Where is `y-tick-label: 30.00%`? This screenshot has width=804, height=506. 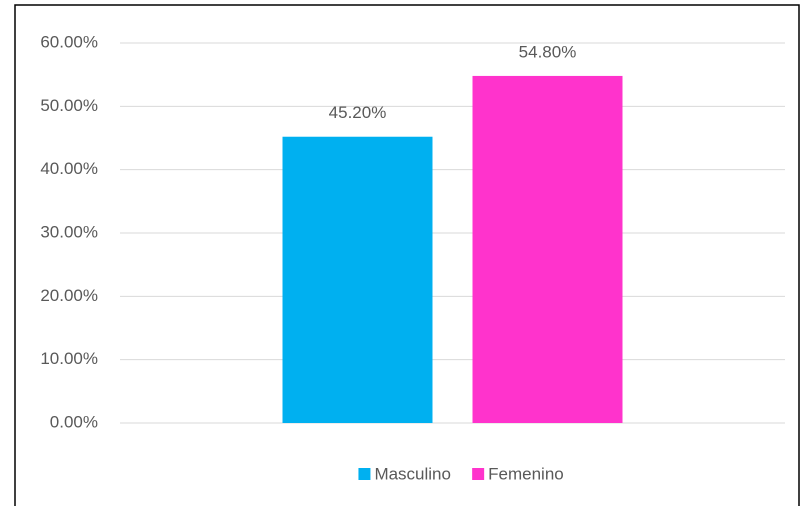 y-tick-label: 30.00% is located at coordinates (69, 231).